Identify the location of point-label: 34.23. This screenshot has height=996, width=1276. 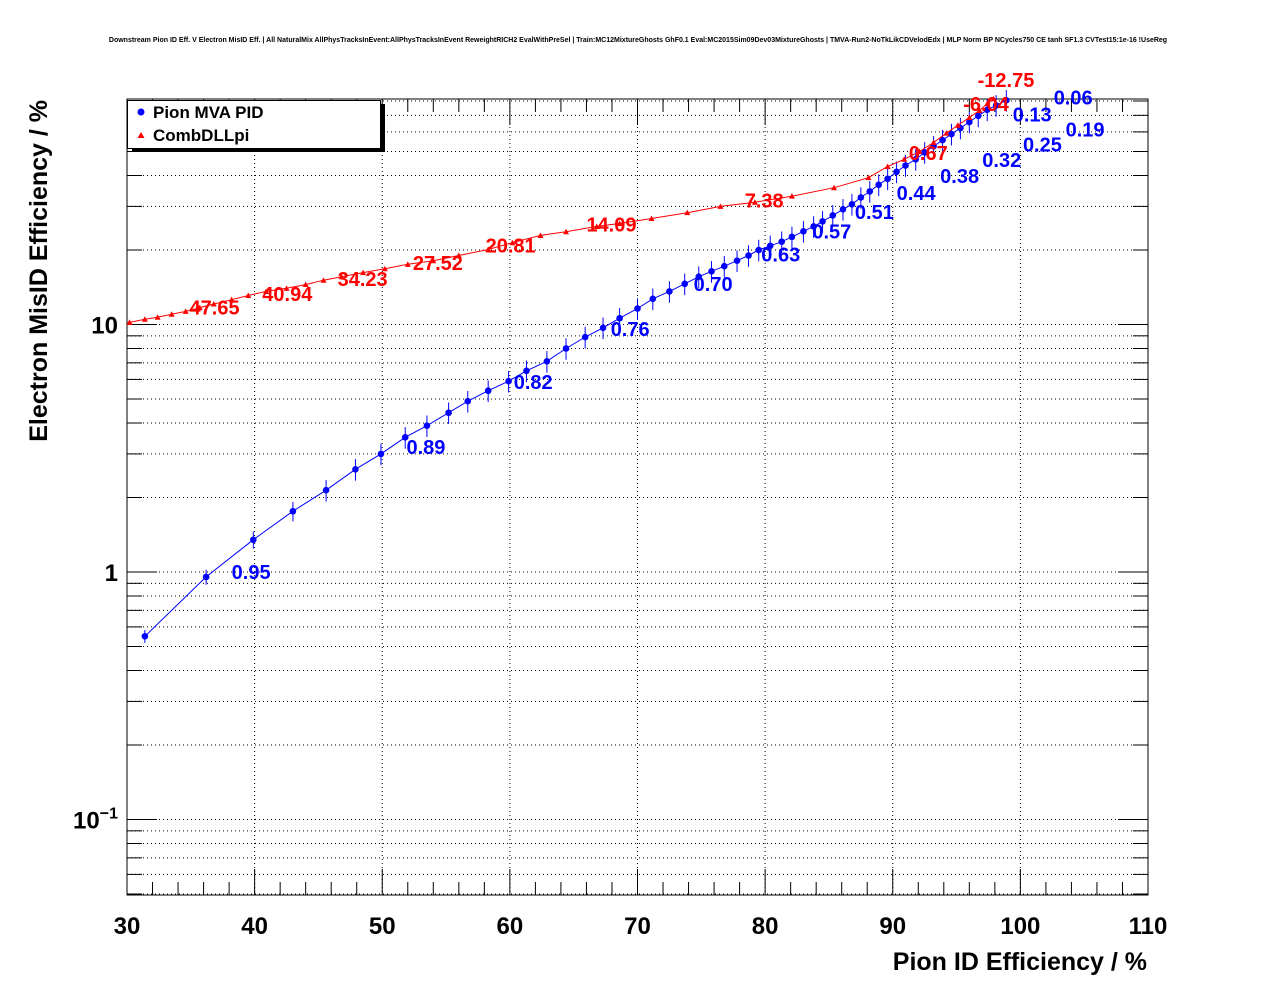
(363, 280).